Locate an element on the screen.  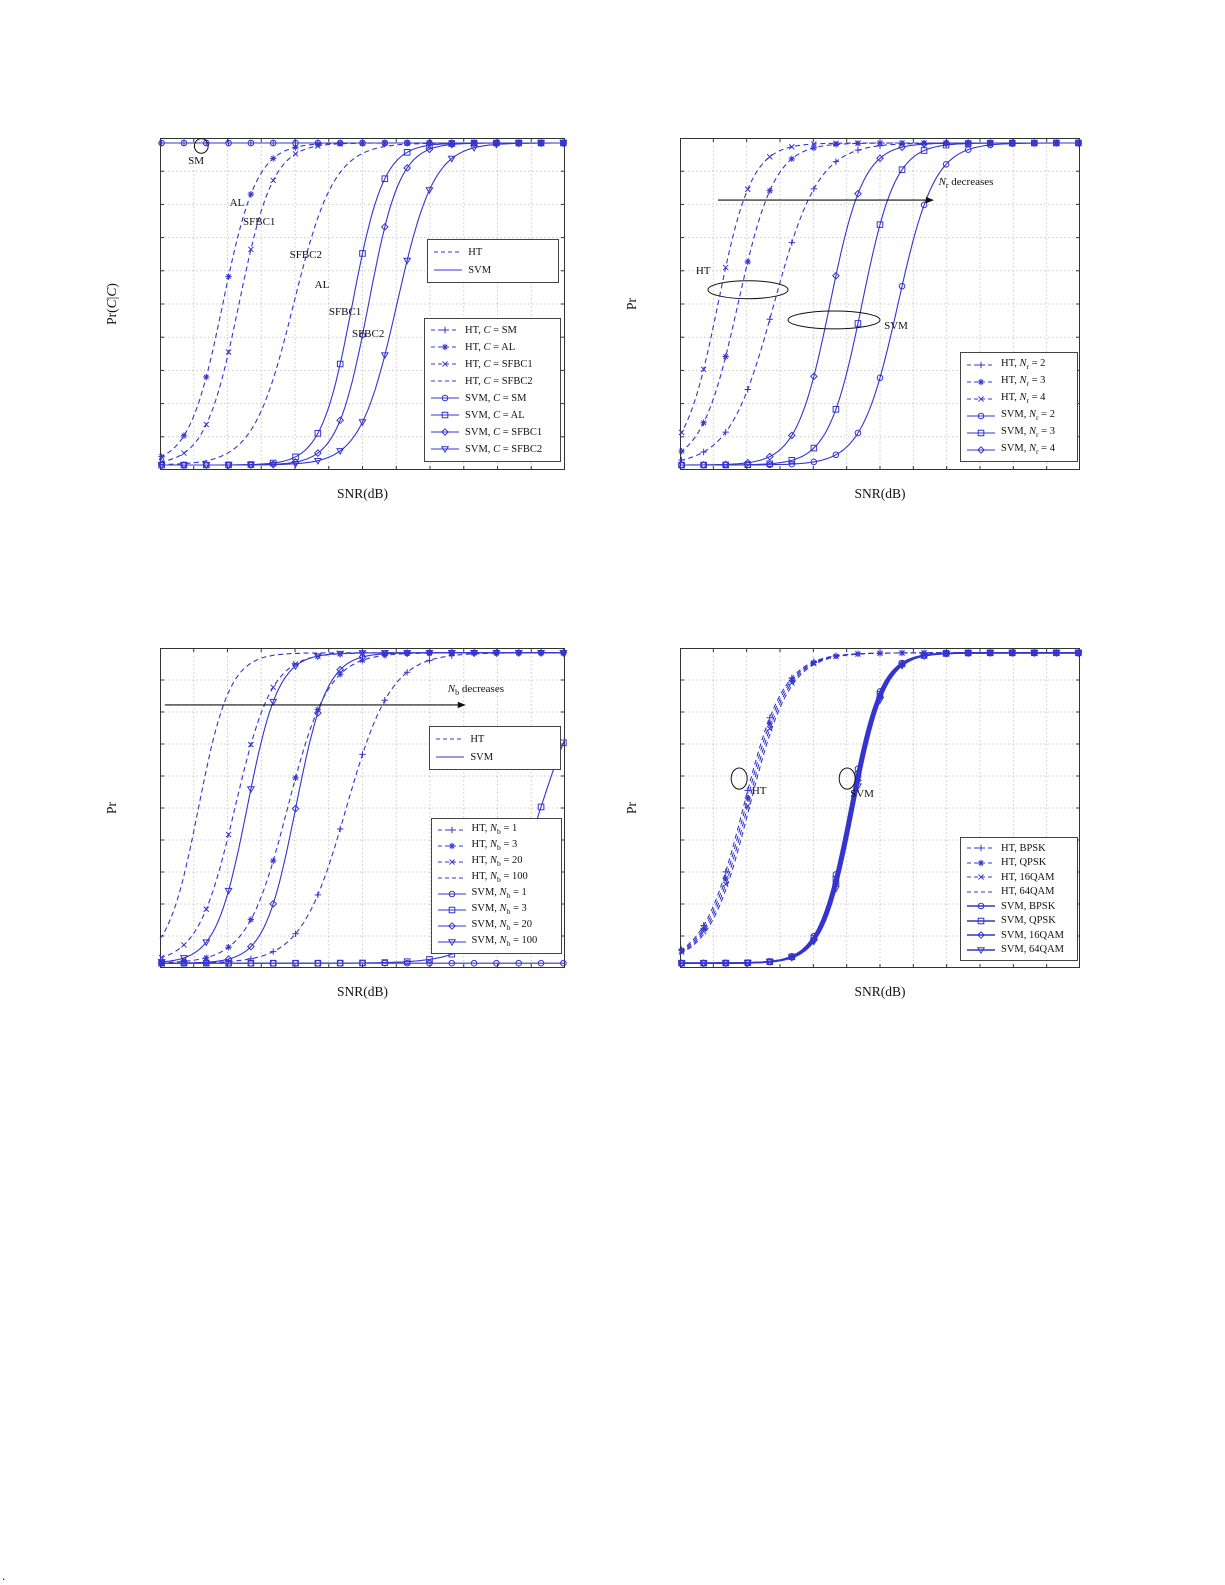
series-svm-64qam is located at coordinates (880, 809).